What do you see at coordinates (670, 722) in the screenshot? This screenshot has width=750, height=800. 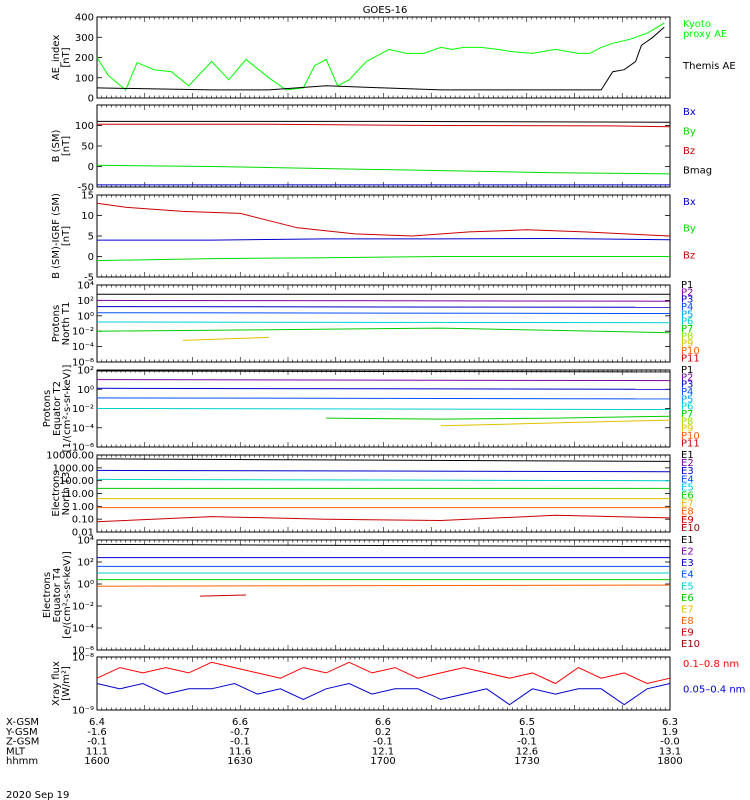 I see `ephem-value: 6.3` at bounding box center [670, 722].